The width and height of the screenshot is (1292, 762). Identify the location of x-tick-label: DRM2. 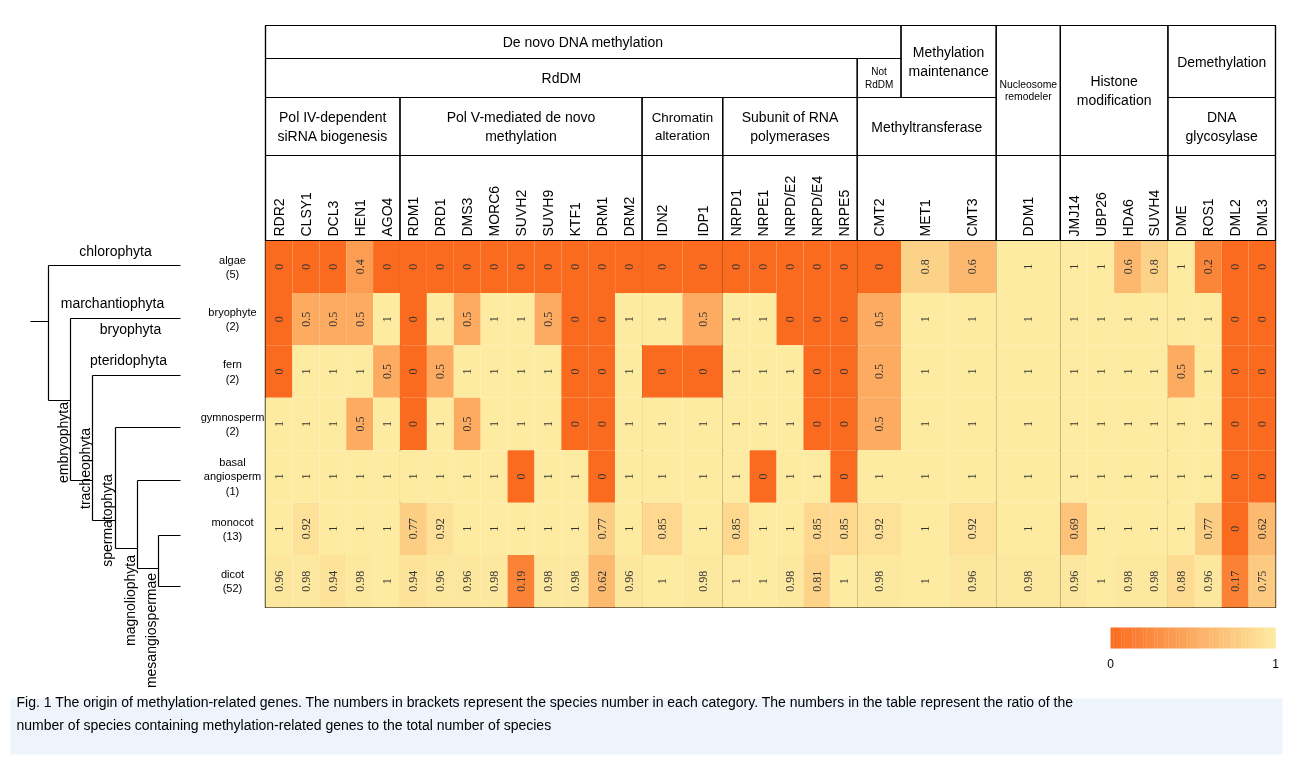
(628, 216).